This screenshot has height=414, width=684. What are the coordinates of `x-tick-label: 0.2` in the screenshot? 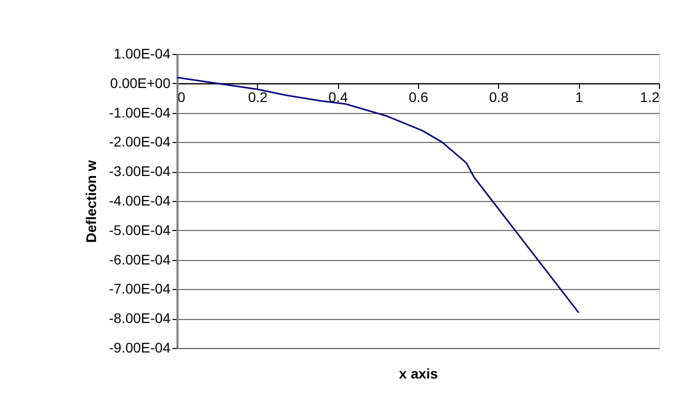 It's located at (258, 96).